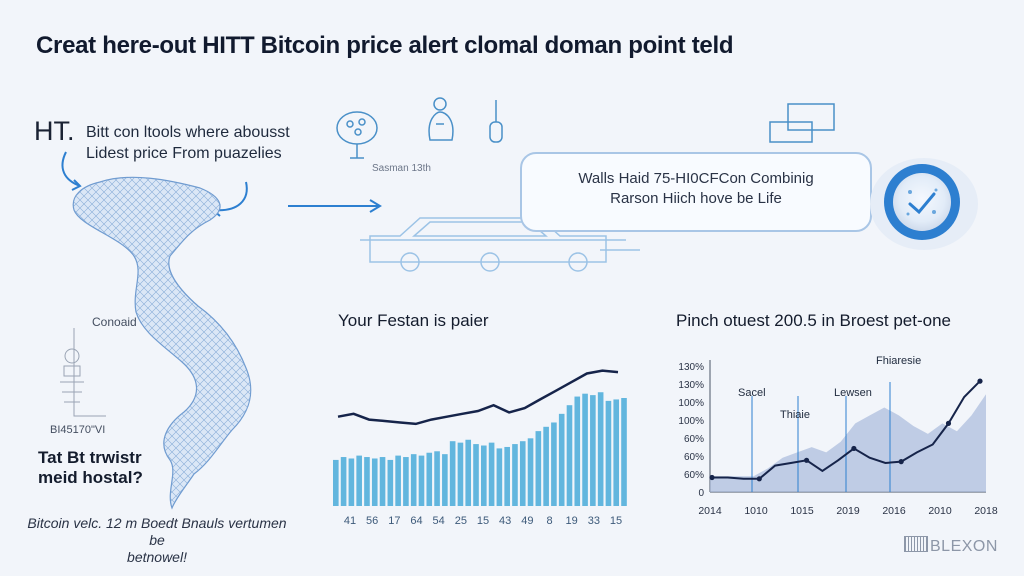  What do you see at coordinates (157, 557) in the screenshot?
I see `footnote-line-2: betnowel!` at bounding box center [157, 557].